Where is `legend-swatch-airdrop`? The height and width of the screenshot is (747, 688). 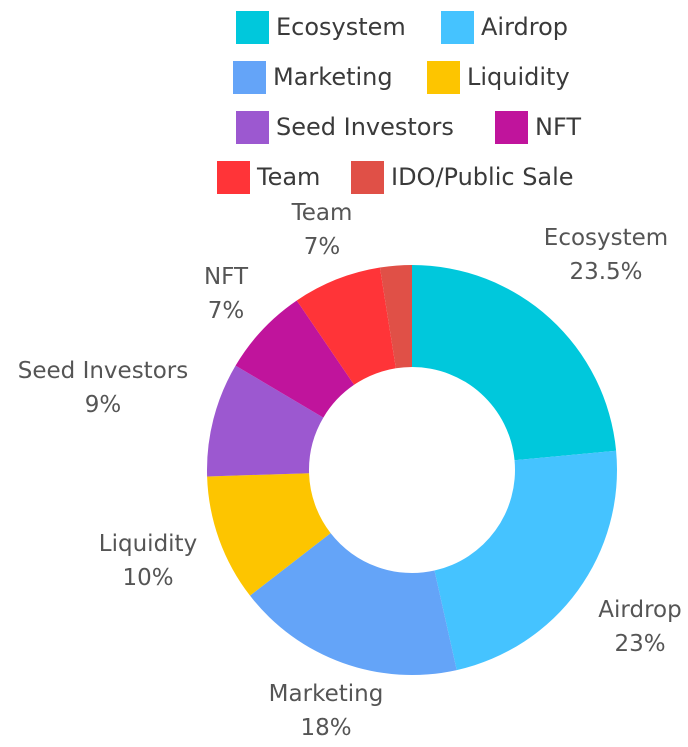 legend-swatch-airdrop is located at coordinates (457, 27).